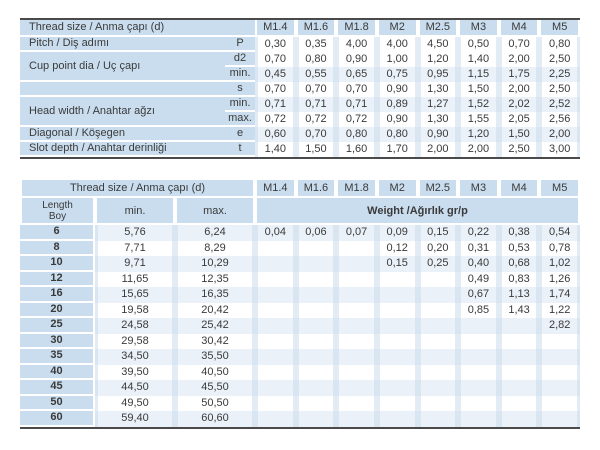 The height and width of the screenshot is (450, 600). I want to click on min-cell: 24,58, so click(135, 326).